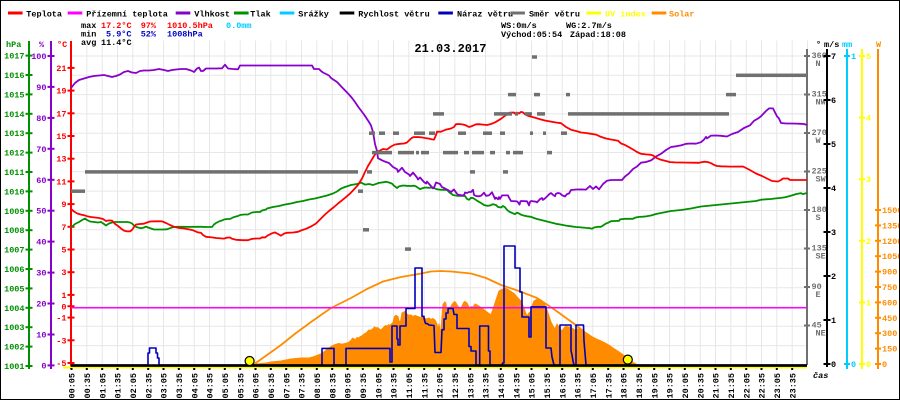 This screenshot has width=900, height=404. I want to click on svg-text: 14:05, so click(502, 386).